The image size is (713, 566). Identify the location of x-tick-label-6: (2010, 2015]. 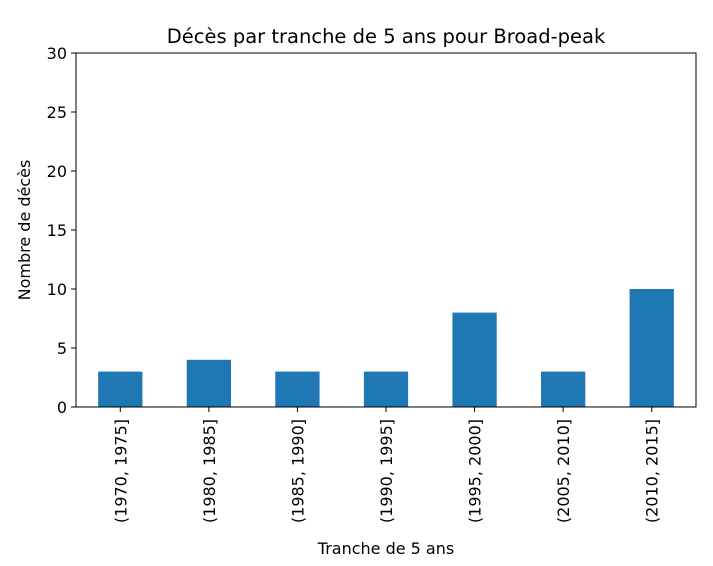
(652, 471).